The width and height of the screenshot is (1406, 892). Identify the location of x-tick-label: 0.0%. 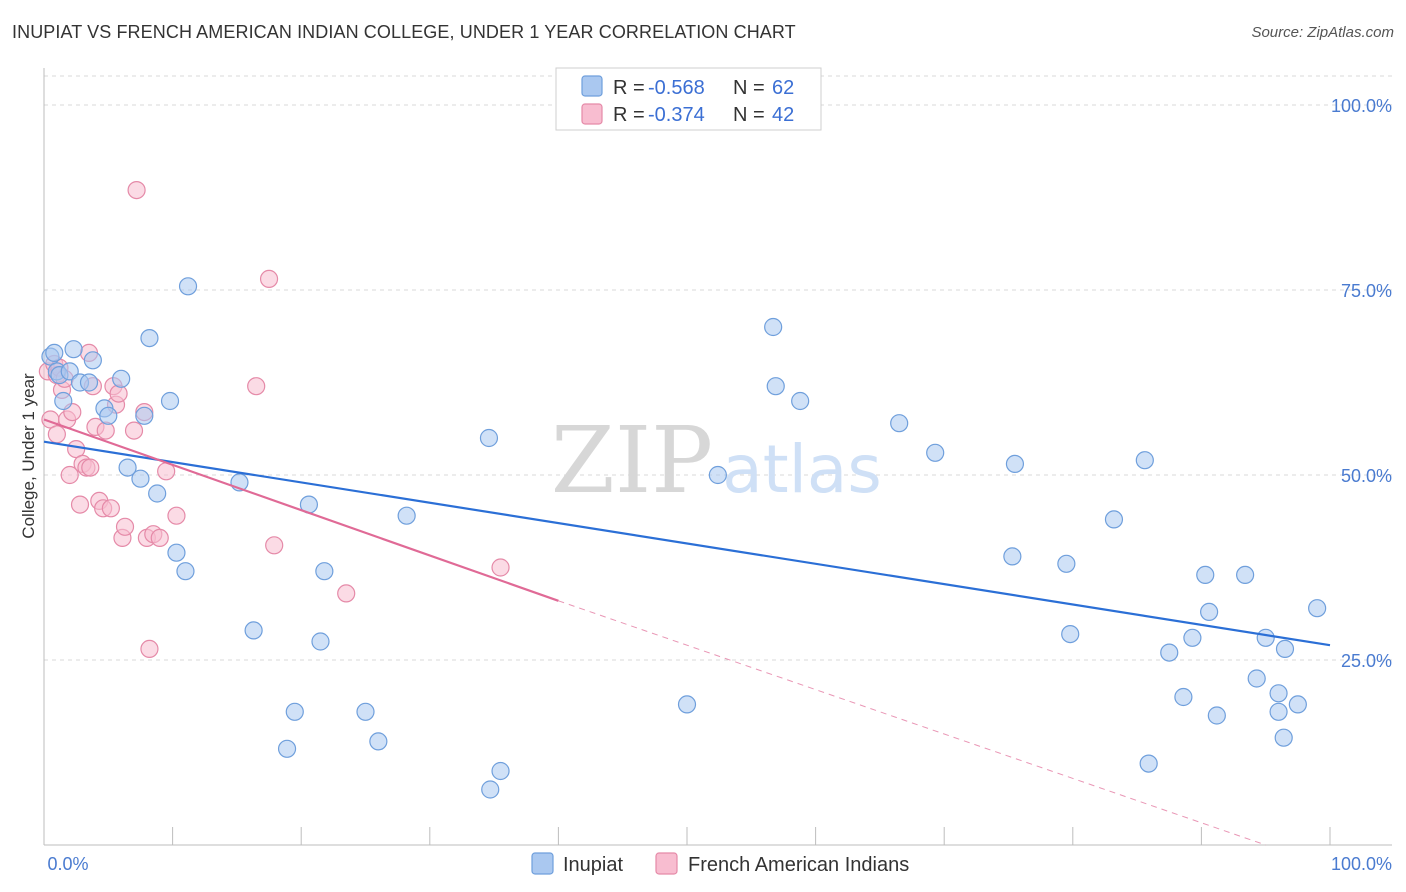
(67, 864).